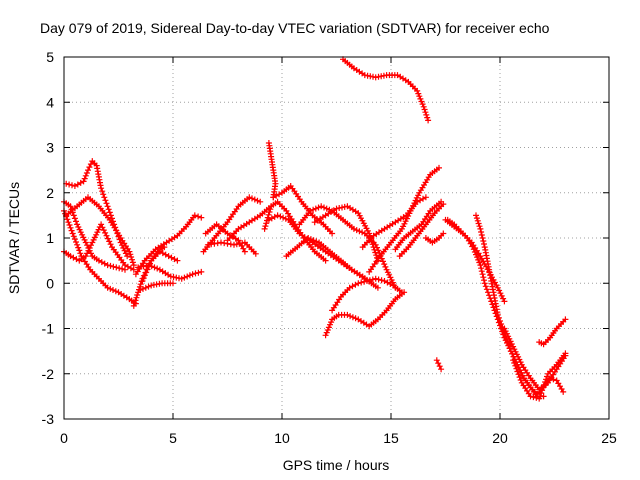 The height and width of the screenshot is (480, 640). What do you see at coordinates (338, 438) in the screenshot?
I see `x-axis-tick-labels: 0 5 10 15 20 25` at bounding box center [338, 438].